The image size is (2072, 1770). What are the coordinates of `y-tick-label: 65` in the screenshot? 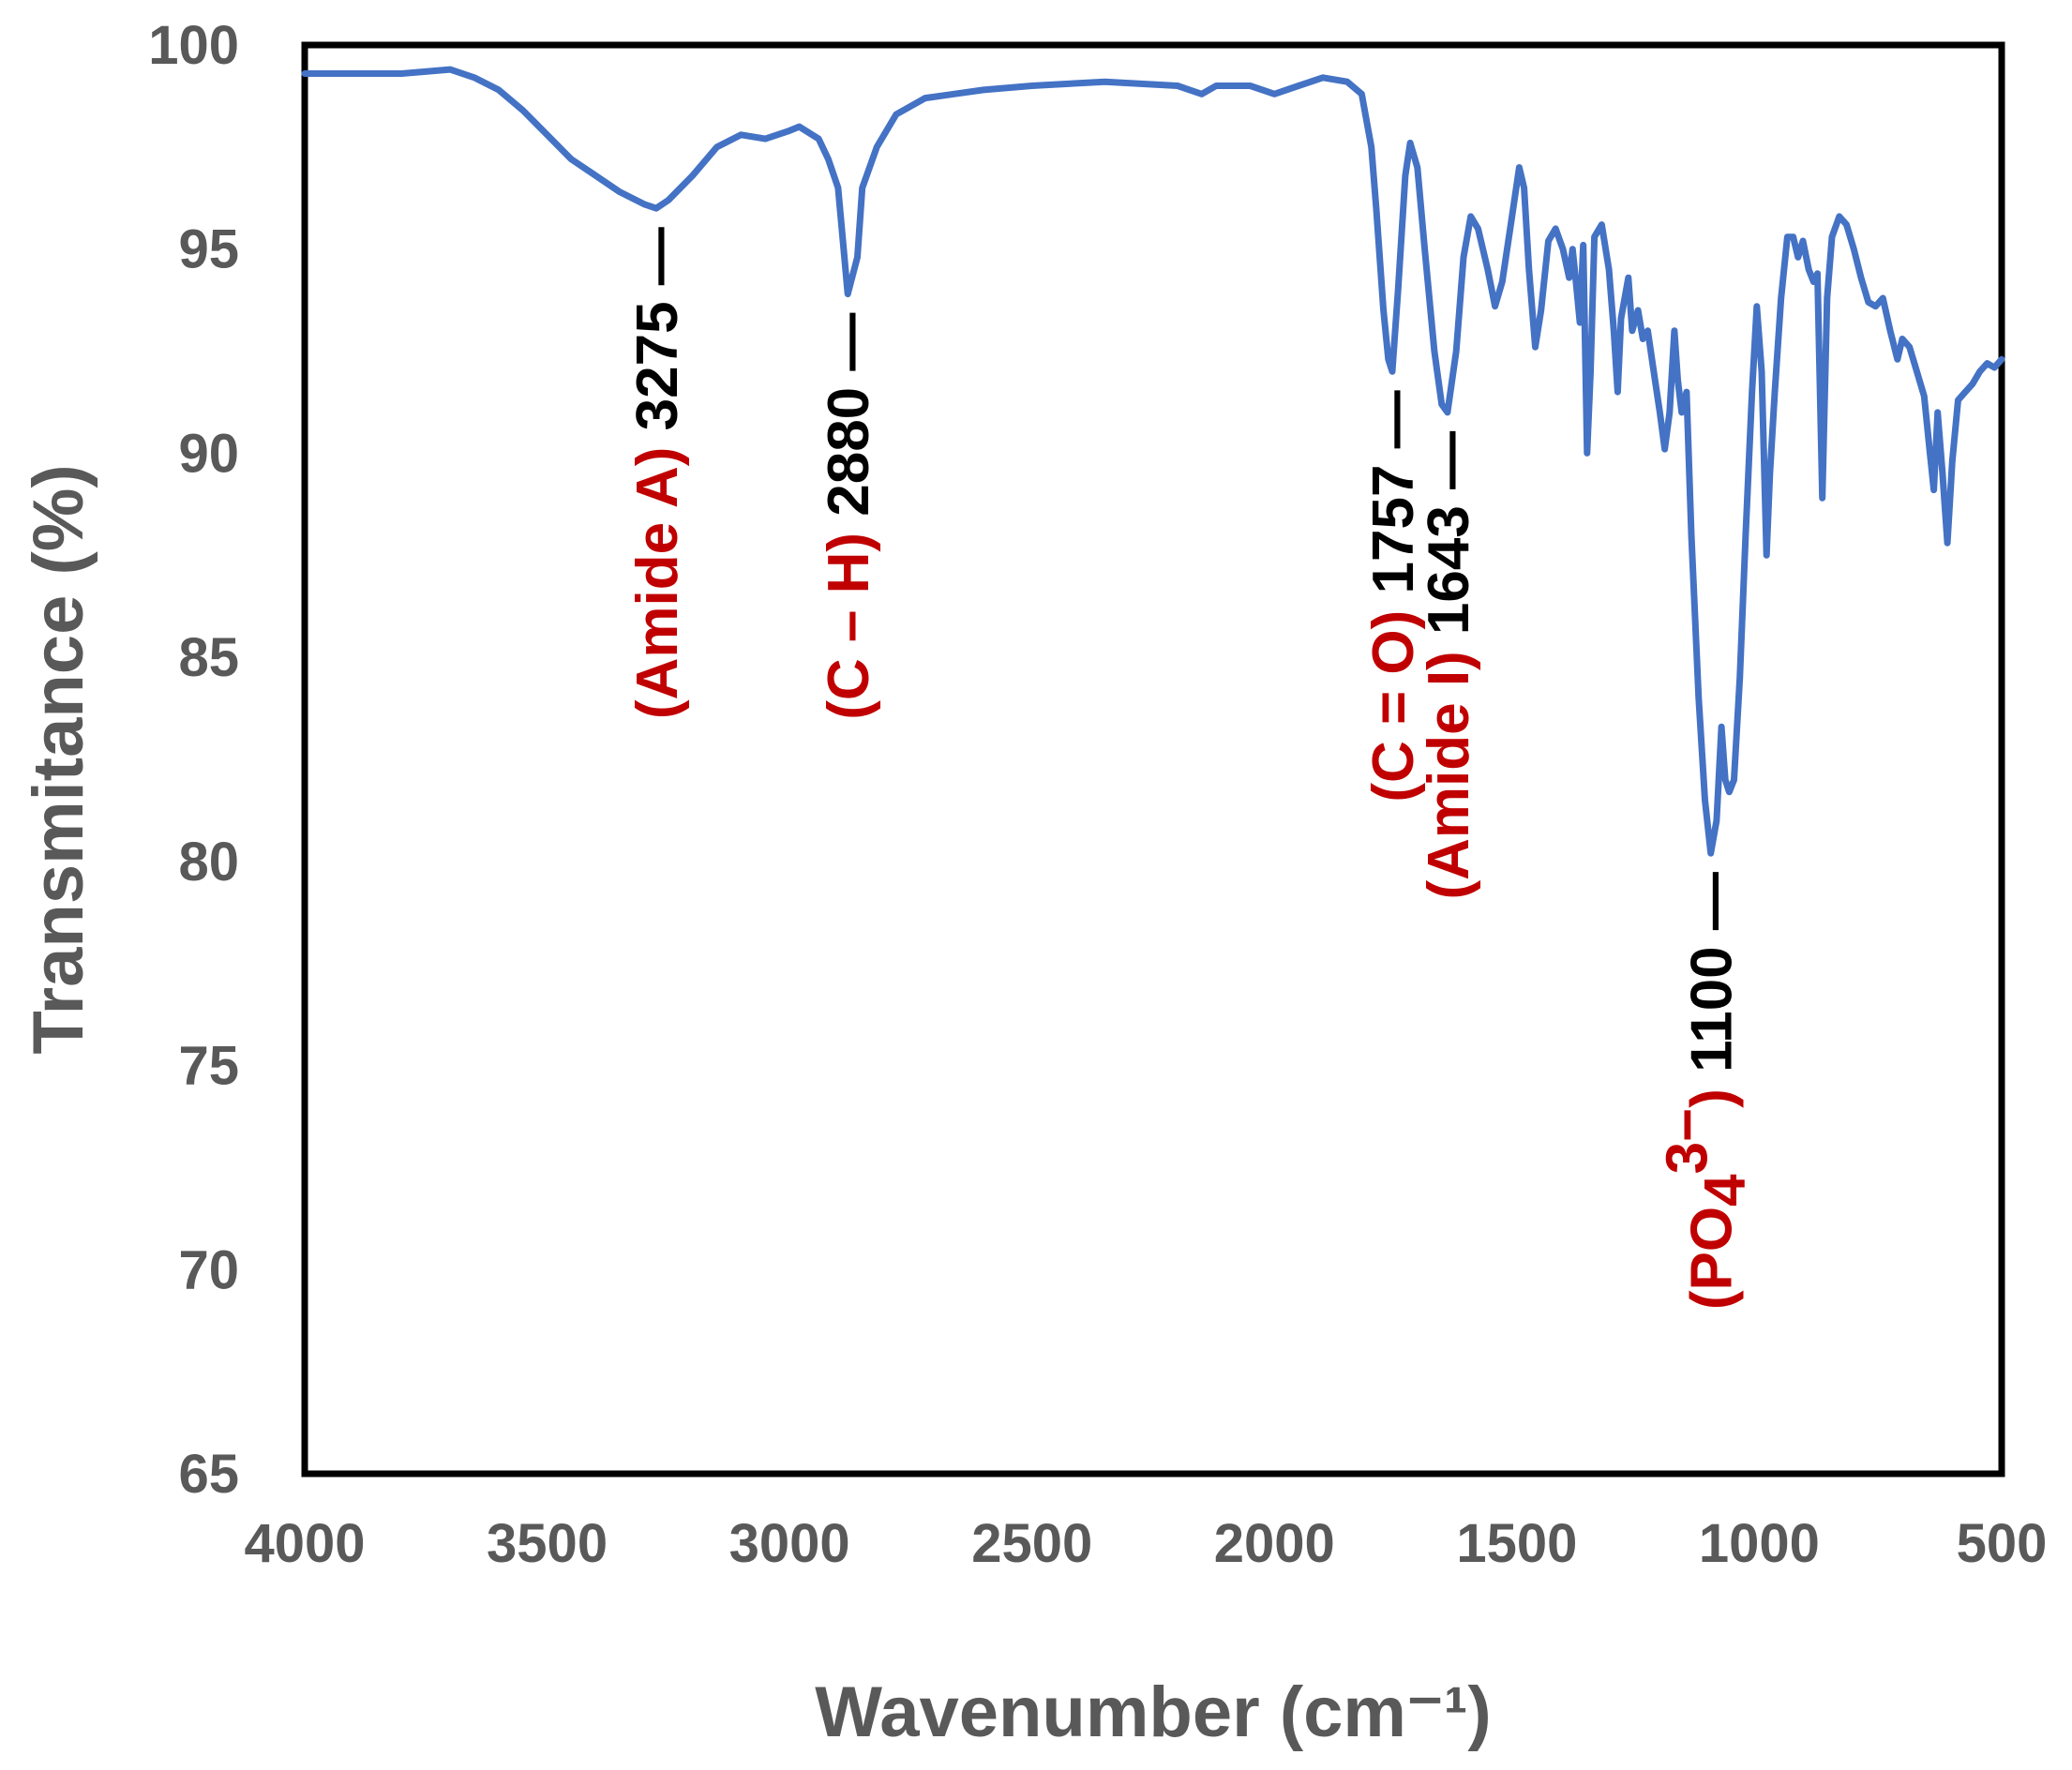 It's located at (208, 1474).